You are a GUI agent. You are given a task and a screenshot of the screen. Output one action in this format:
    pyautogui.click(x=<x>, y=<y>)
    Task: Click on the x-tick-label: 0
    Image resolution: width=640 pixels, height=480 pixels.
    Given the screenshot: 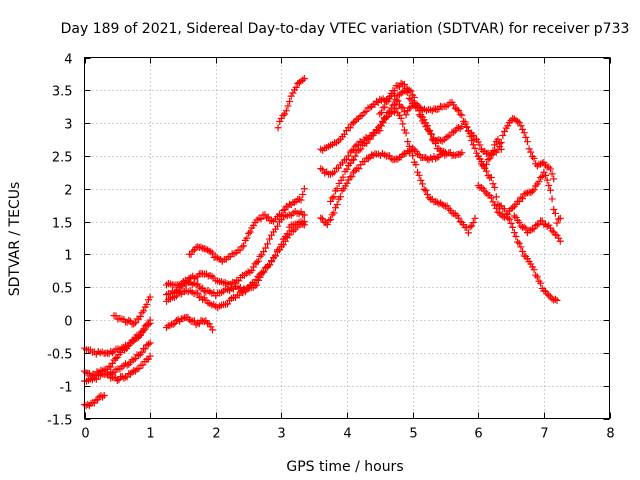 What is the action you would take?
    pyautogui.click(x=85, y=434)
    